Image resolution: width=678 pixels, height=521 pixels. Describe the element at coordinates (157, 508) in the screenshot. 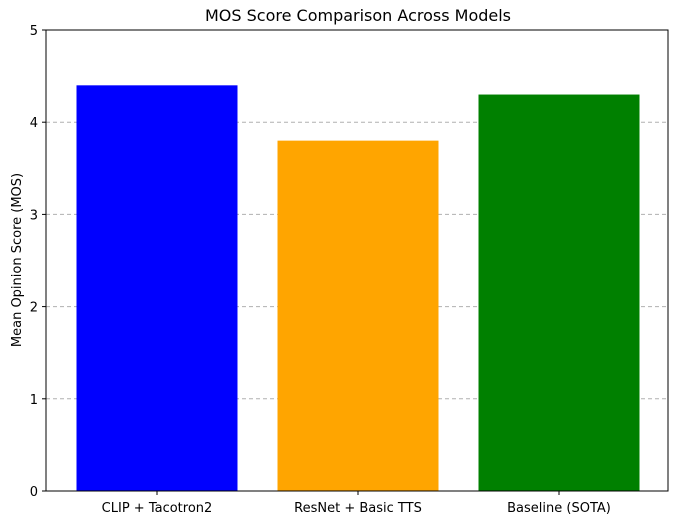

I see `x-tick-label: CLIP + Tacotron2` at that location.